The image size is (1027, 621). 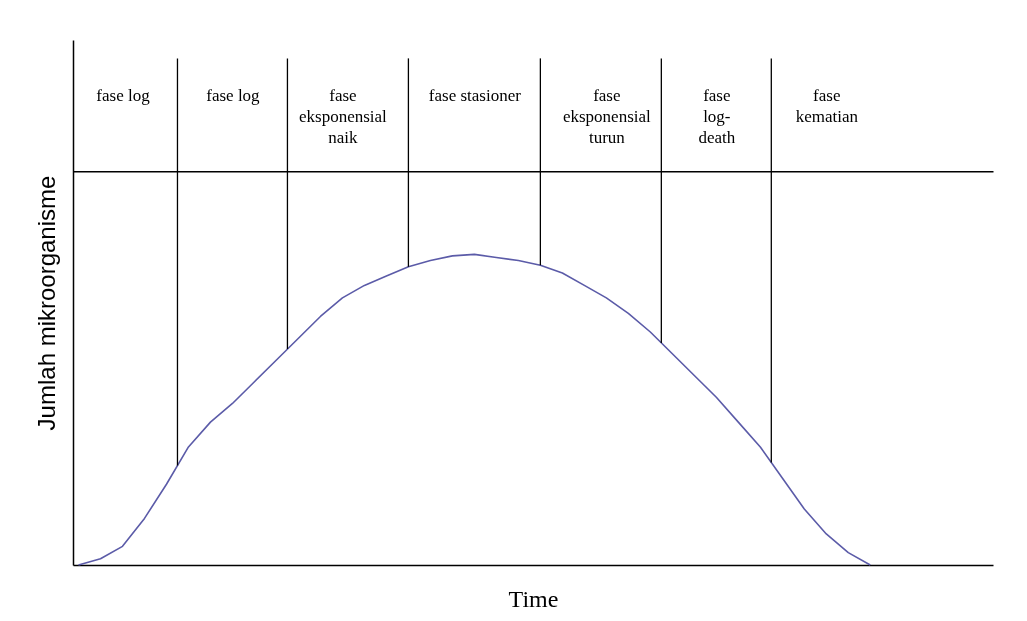 What do you see at coordinates (717, 116) in the screenshot?
I see `x-tick-label: fase log- death` at bounding box center [717, 116].